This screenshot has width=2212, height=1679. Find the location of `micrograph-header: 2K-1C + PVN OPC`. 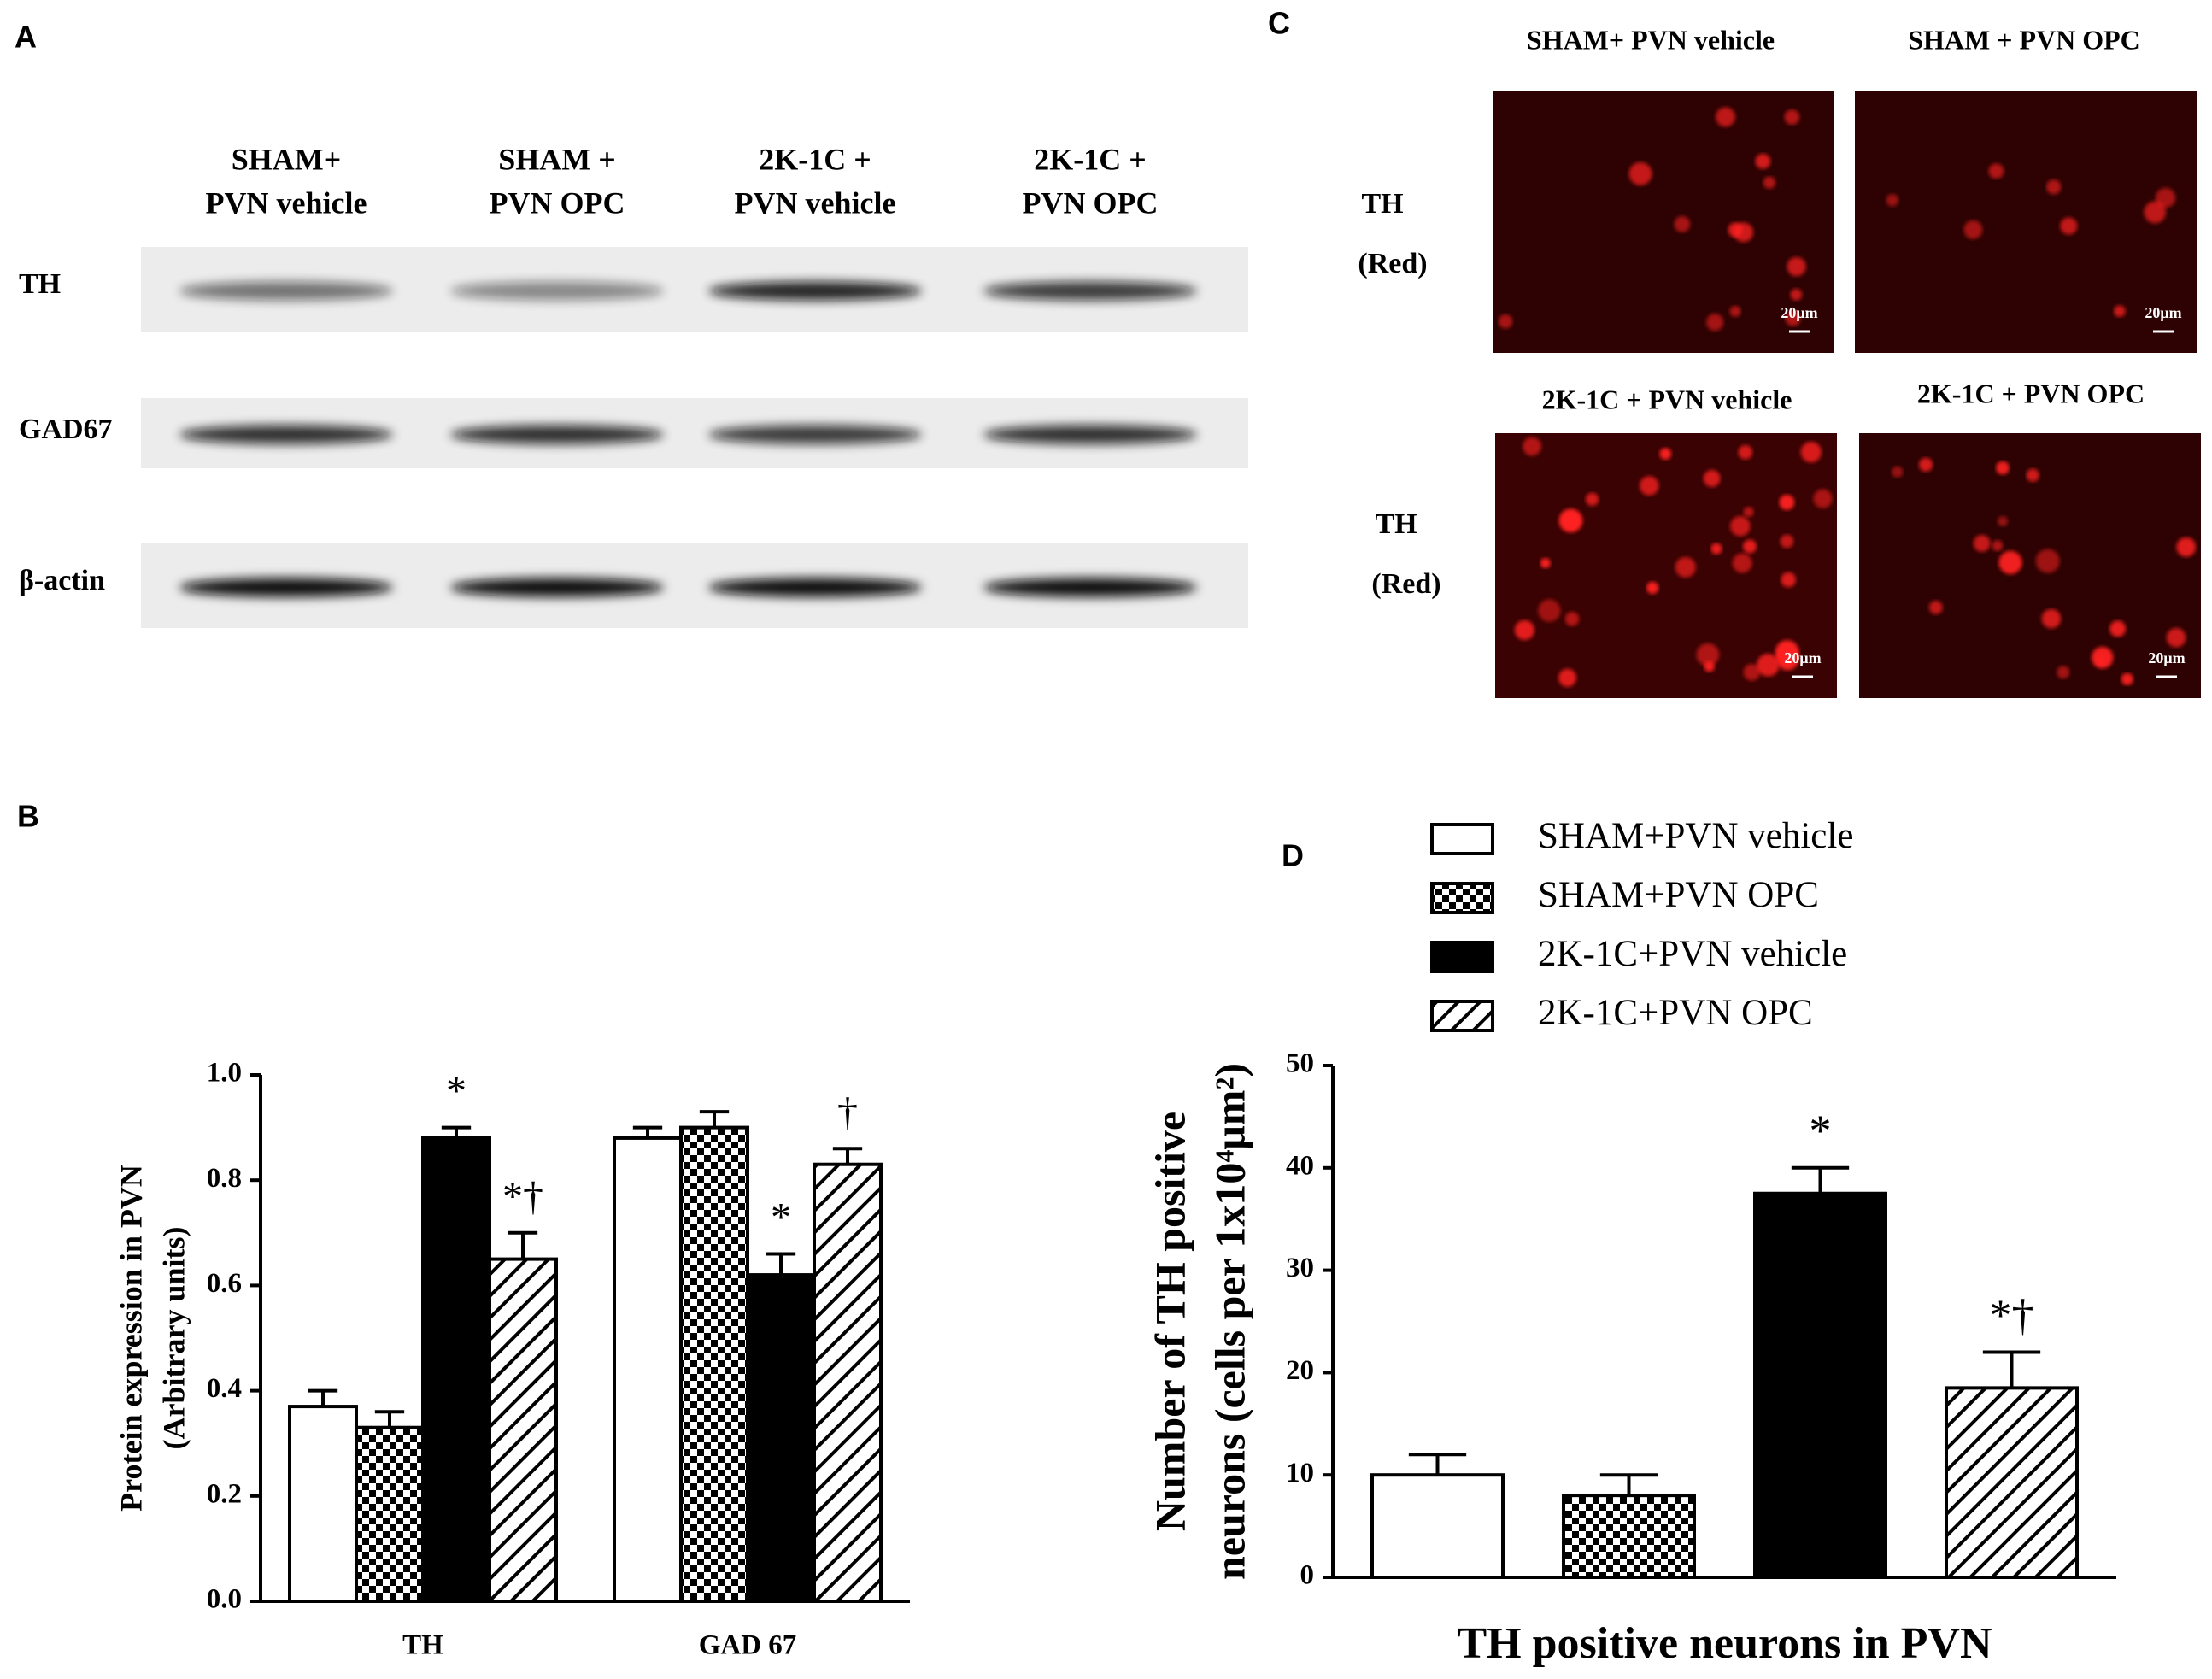

micrograph-header: 2K-1C + PVN OPC is located at coordinates (2031, 393).